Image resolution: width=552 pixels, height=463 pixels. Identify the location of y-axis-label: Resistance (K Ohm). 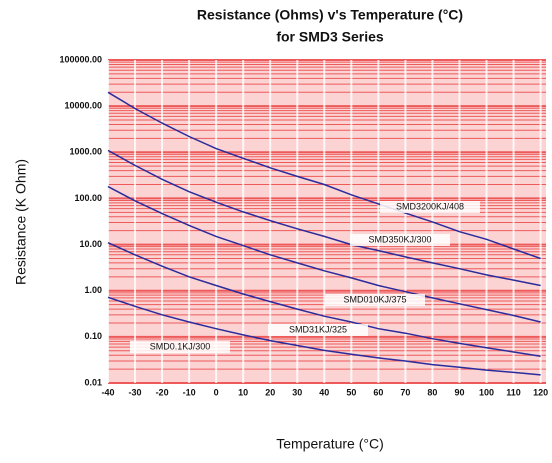
(21, 222).